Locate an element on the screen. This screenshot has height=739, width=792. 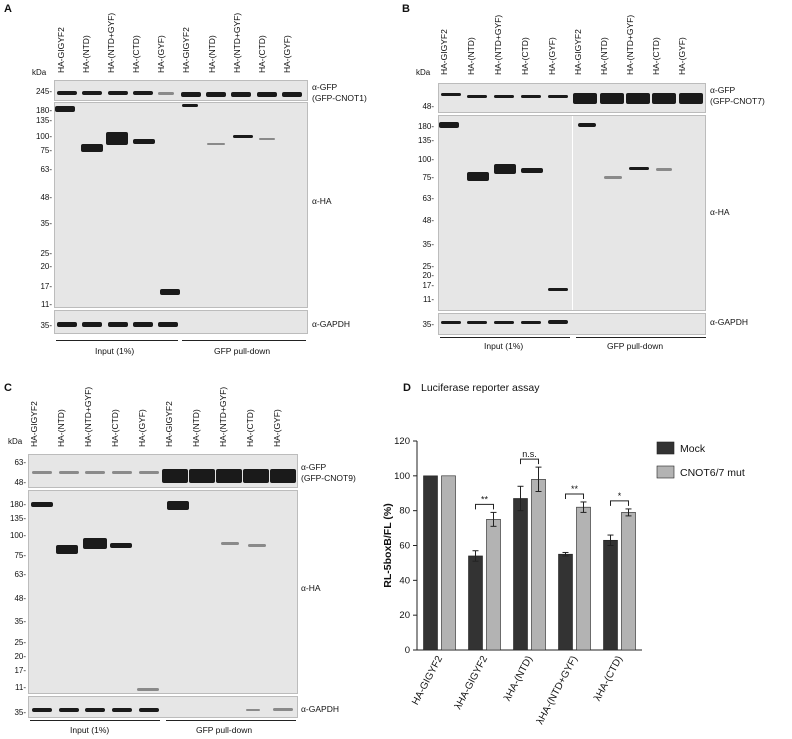
legend-swatch is located at coordinates (665, 448).